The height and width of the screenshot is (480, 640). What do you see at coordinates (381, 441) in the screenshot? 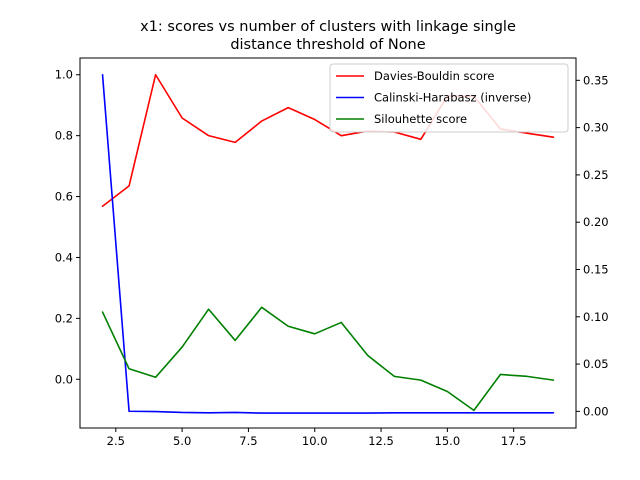
I see `x-tick-label: 12.5` at bounding box center [381, 441].